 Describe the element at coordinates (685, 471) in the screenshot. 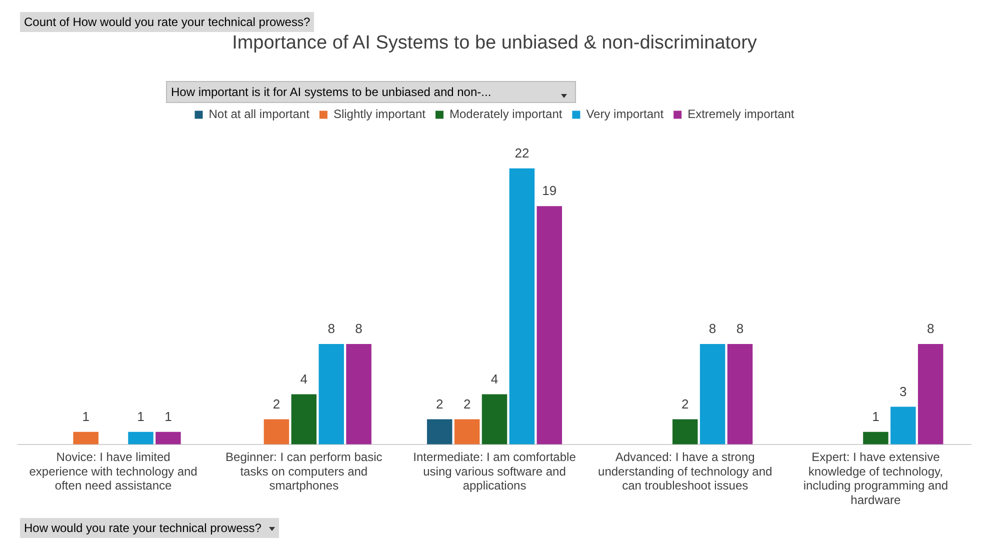

I see `x-tick-label: Advanced: I have a strong understanding of technology and can troubleshoot issues` at that location.